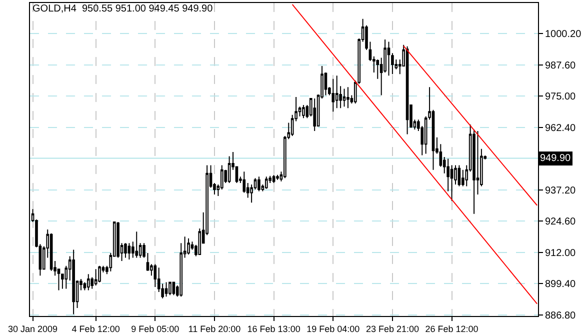 The height and width of the screenshot is (336, 584). Describe the element at coordinates (560, 222) in the screenshot. I see `y-tick-label: 924.60` at that location.